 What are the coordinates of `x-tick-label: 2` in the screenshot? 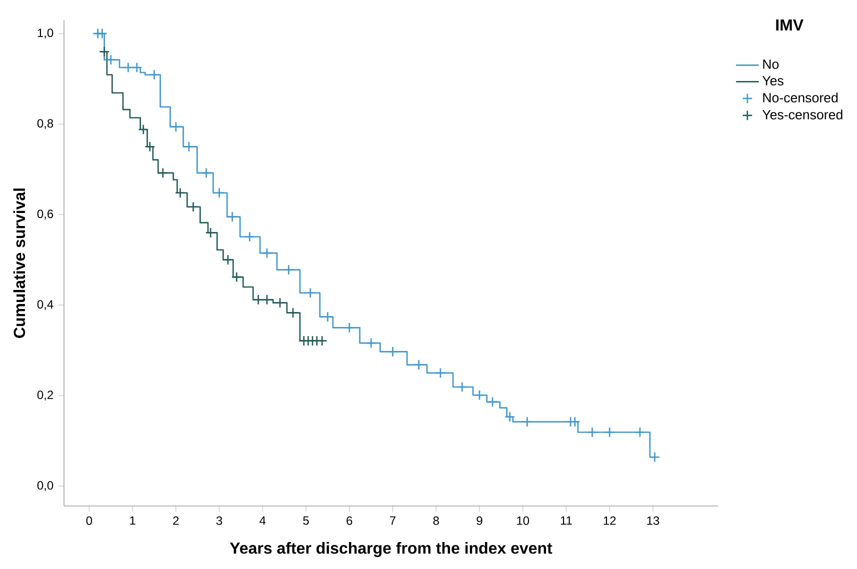 It's located at (176, 520).